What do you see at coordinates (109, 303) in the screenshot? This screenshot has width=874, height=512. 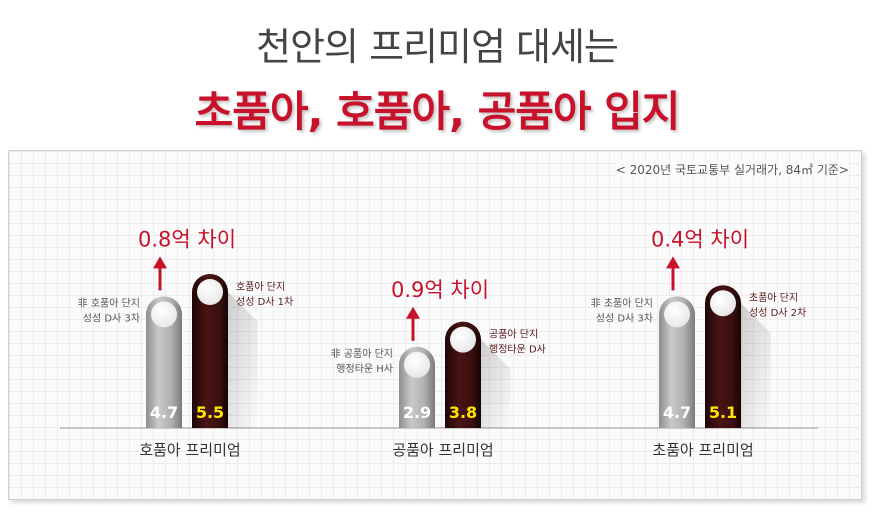 I see `label-non-premium: 非 호품아 단지` at bounding box center [109, 303].